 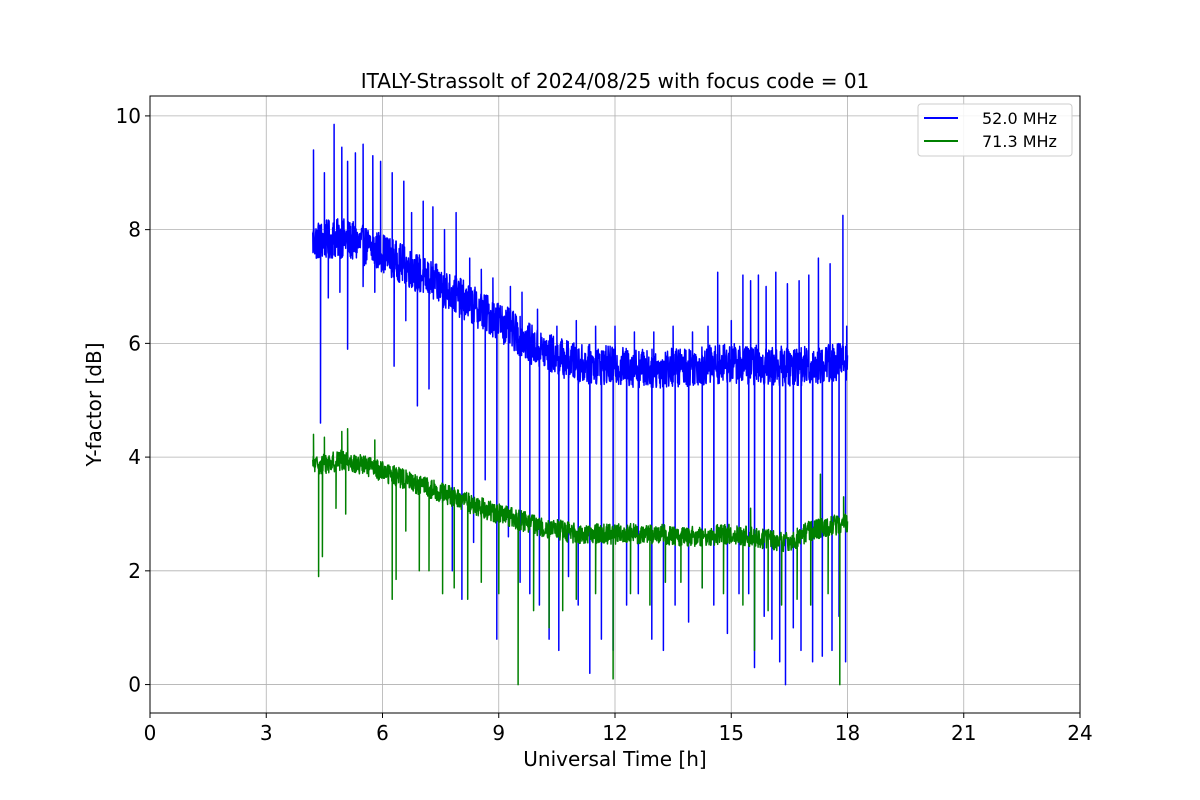 What do you see at coordinates (963, 733) in the screenshot?
I see `x-tick-label: 21` at bounding box center [963, 733].